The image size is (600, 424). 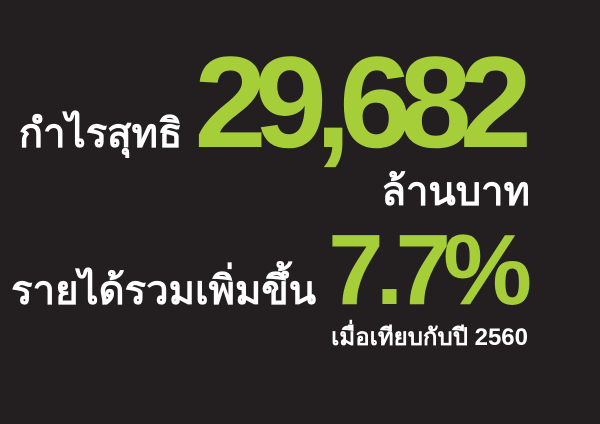 What do you see at coordinates (429, 337) in the screenshot?
I see `revenue-growth-note: เมื่อเทียบกับปี 2560` at bounding box center [429, 337].